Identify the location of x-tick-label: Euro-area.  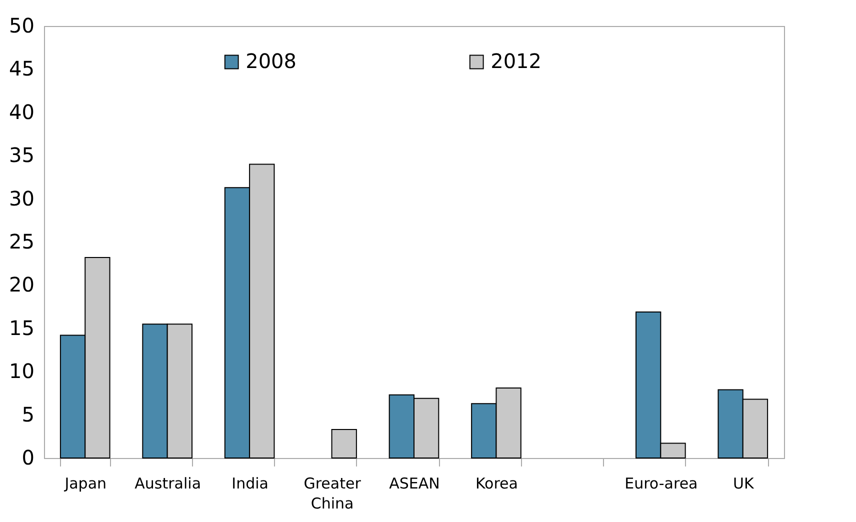
(661, 483).